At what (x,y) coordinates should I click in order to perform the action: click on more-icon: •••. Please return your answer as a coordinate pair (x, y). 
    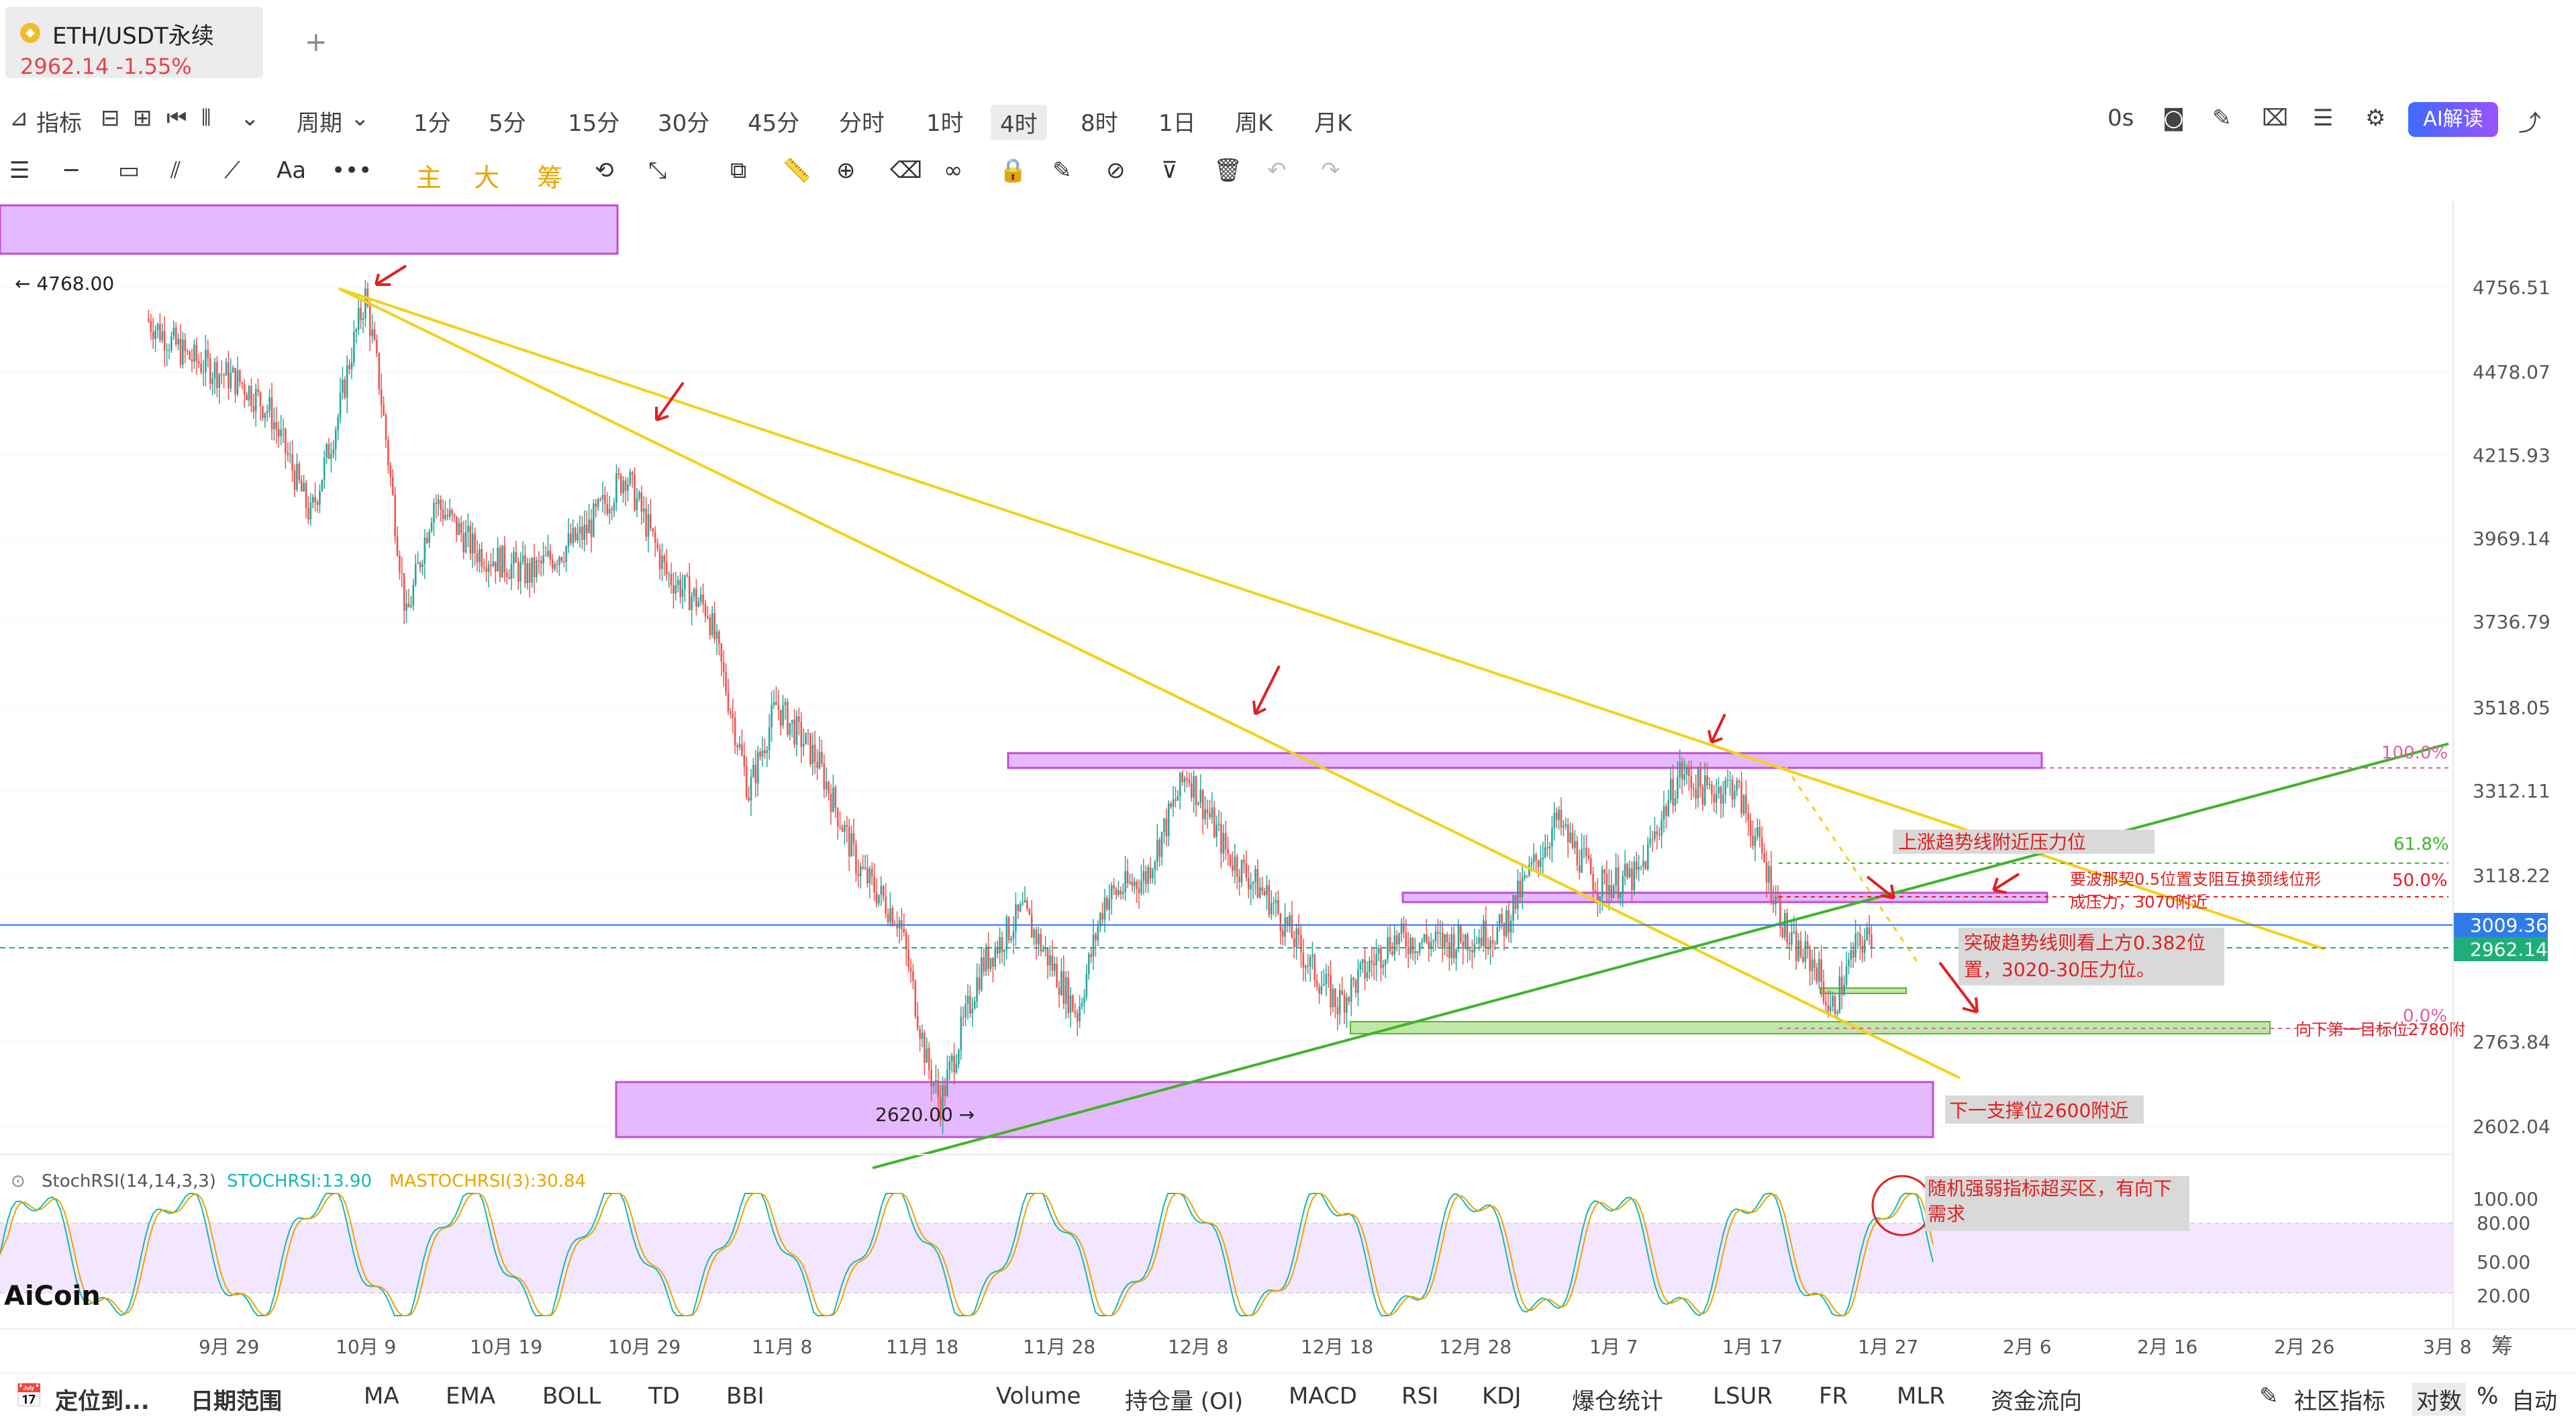
    Looking at the image, I should click on (352, 170).